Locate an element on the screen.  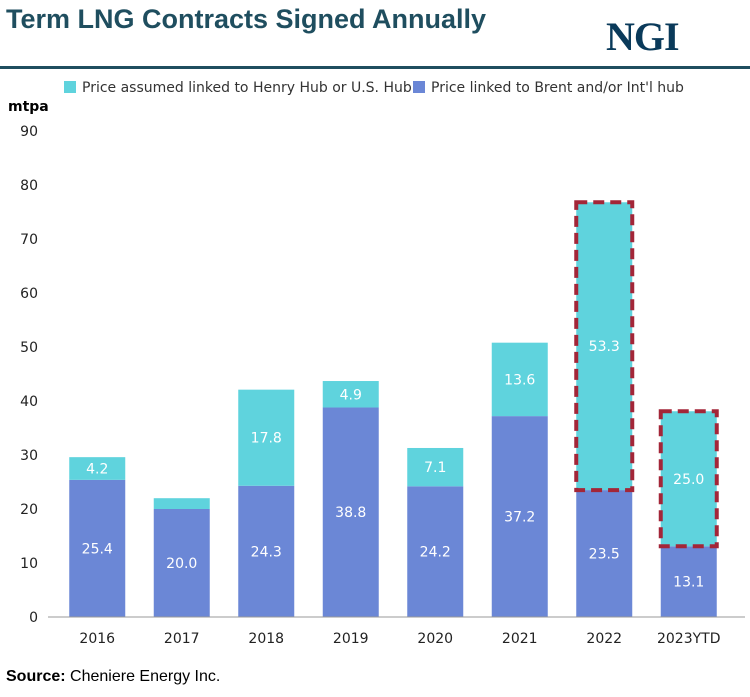
x-tick-label: 2017 is located at coordinates (182, 639).